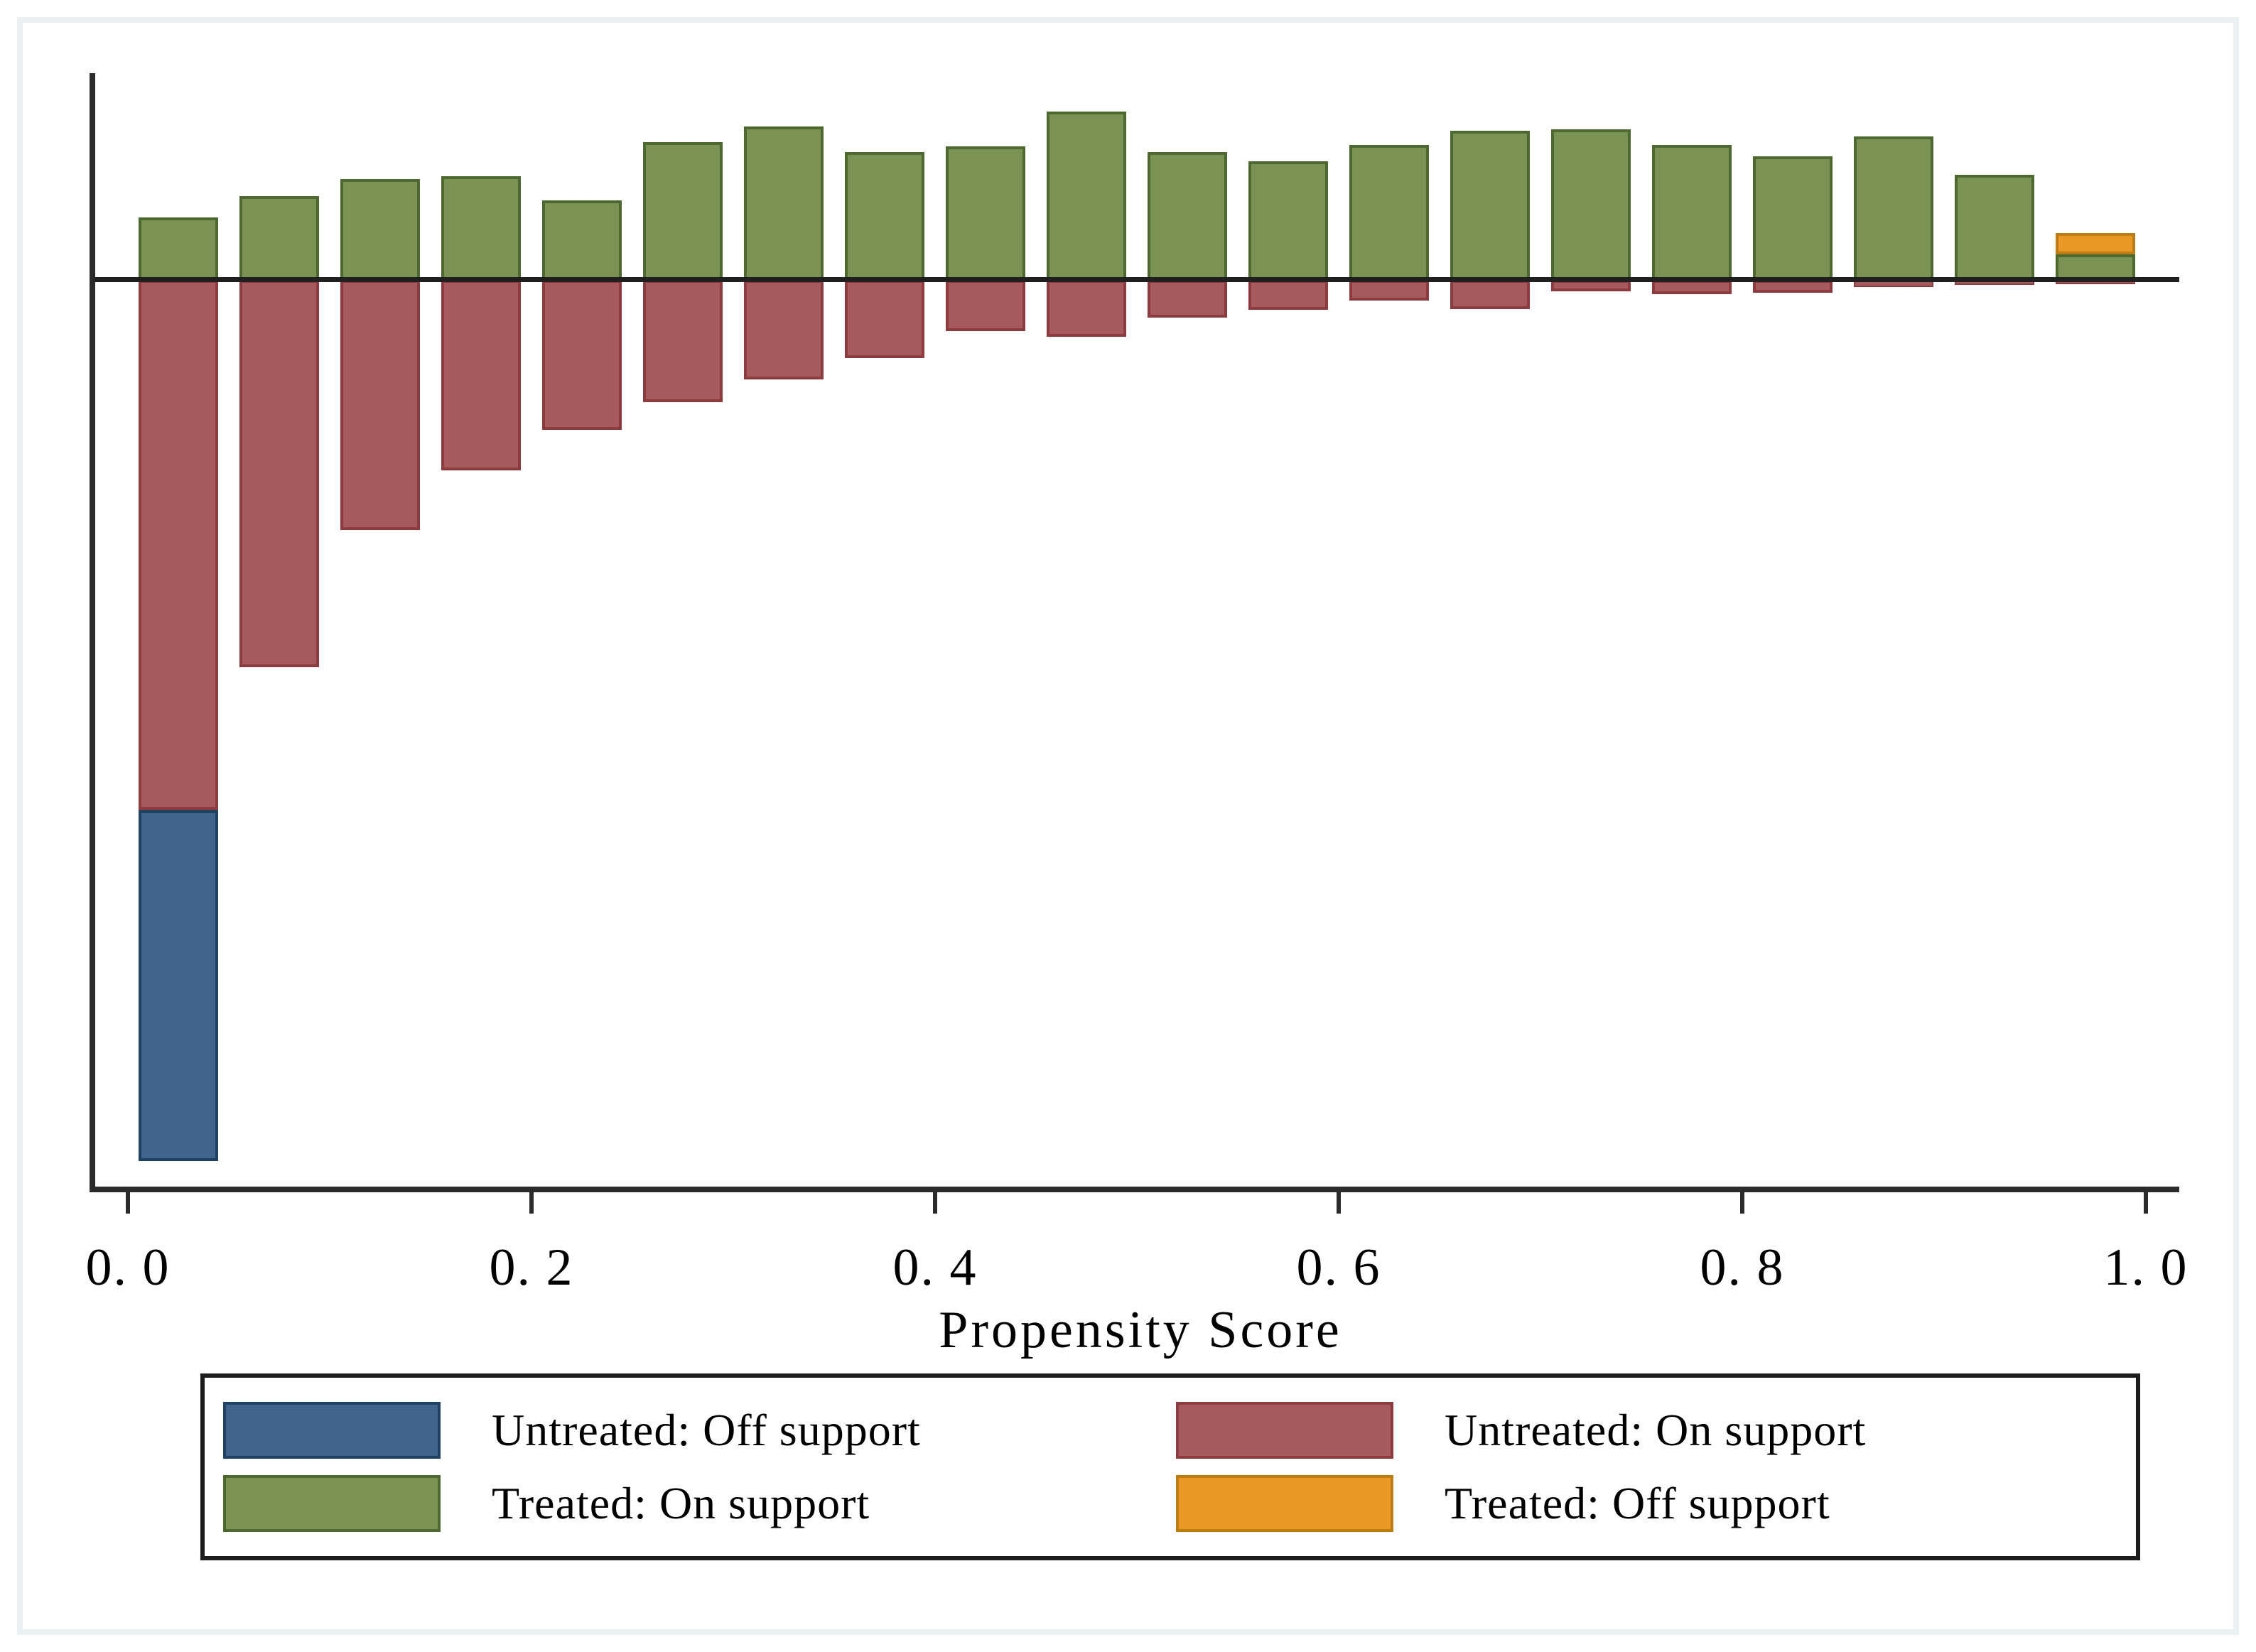  I want to click on x-tick-label-0.0: 0. 0, so click(128, 1268).